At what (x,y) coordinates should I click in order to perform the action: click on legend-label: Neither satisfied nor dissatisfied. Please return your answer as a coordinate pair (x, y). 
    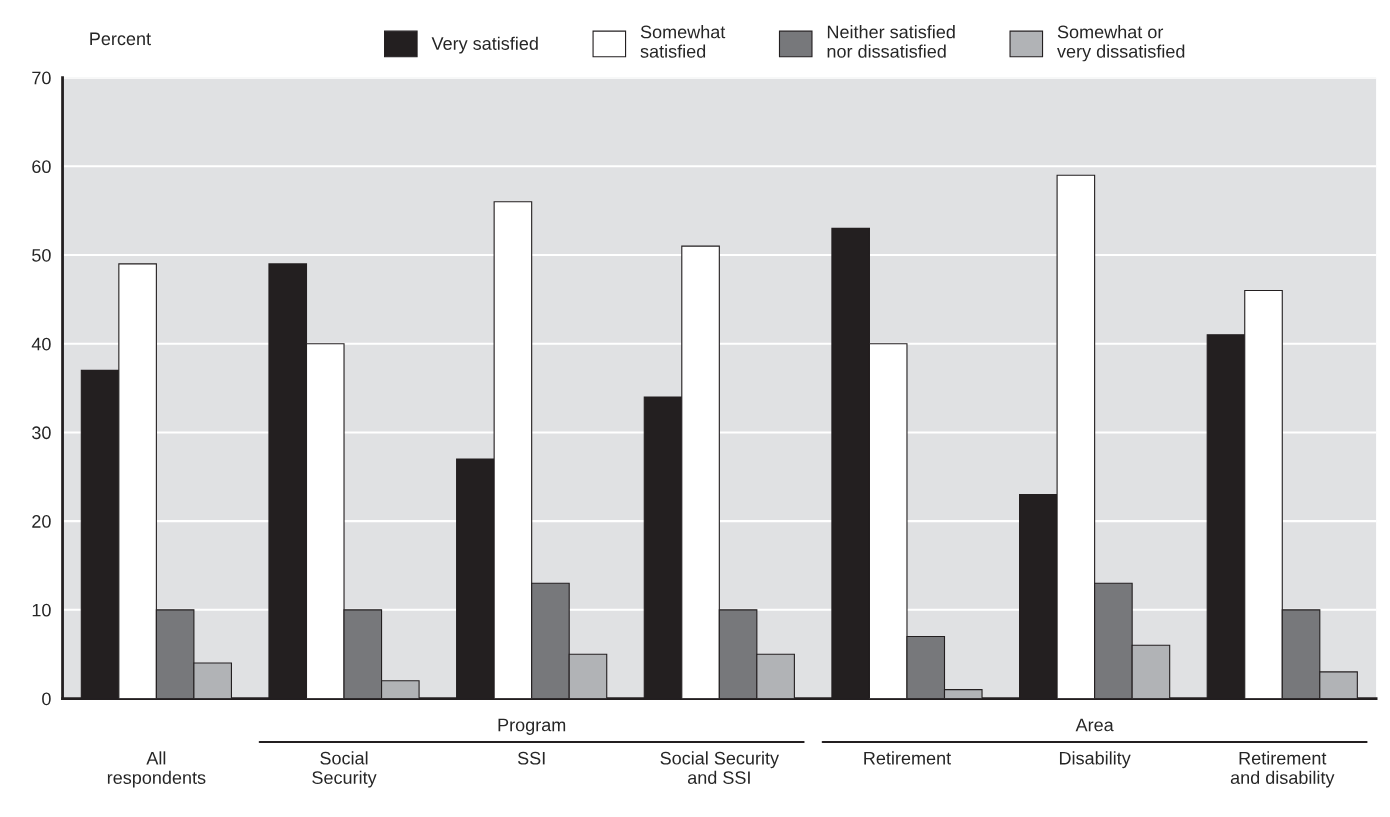
    Looking at the image, I should click on (891, 41).